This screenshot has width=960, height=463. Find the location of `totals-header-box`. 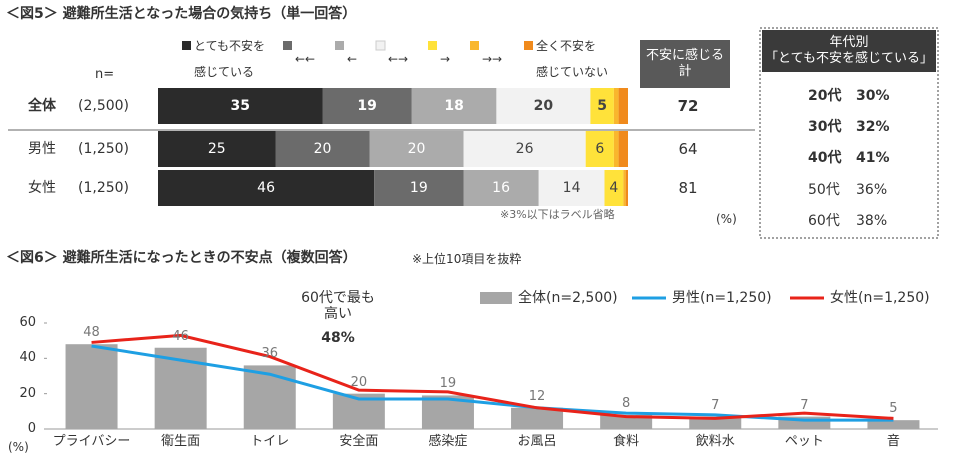

totals-header-box is located at coordinates (685, 64).